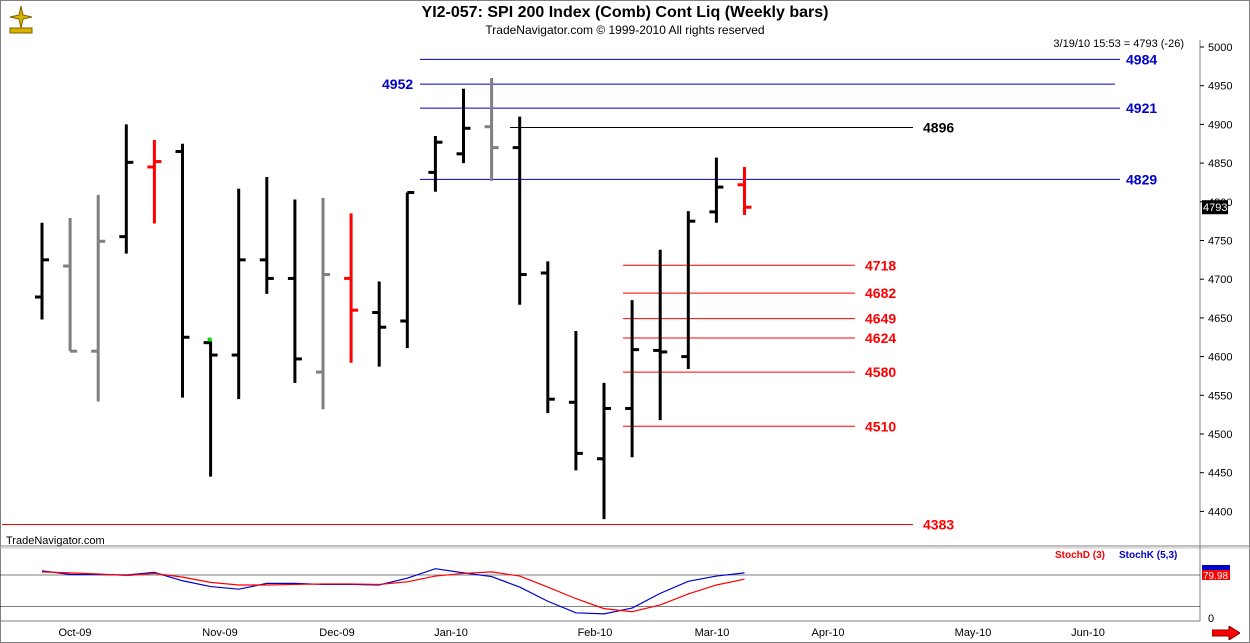 Image resolution: width=1250 pixels, height=643 pixels. I want to click on stochd-line, so click(393, 592).